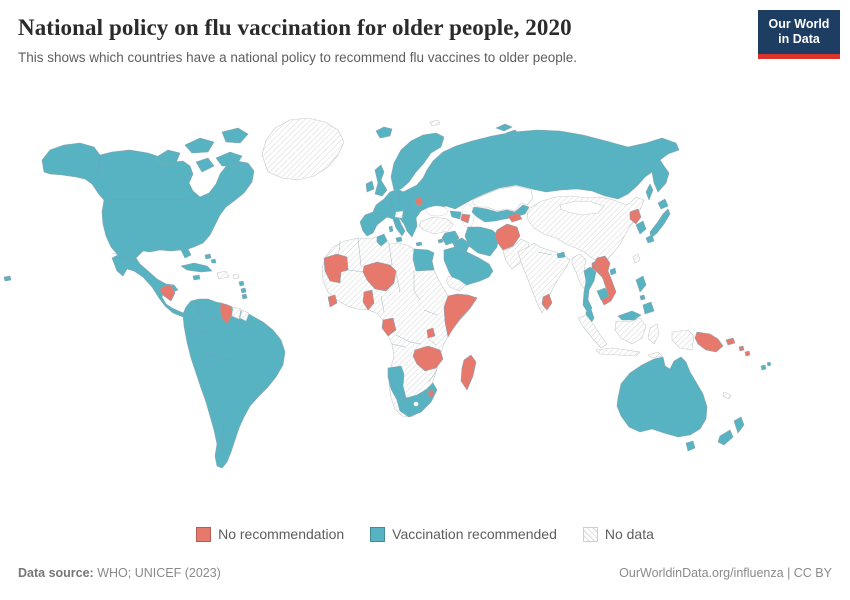 The height and width of the screenshot is (600, 850). Describe the element at coordinates (416, 404) in the screenshot. I see `country-lesotho` at that location.